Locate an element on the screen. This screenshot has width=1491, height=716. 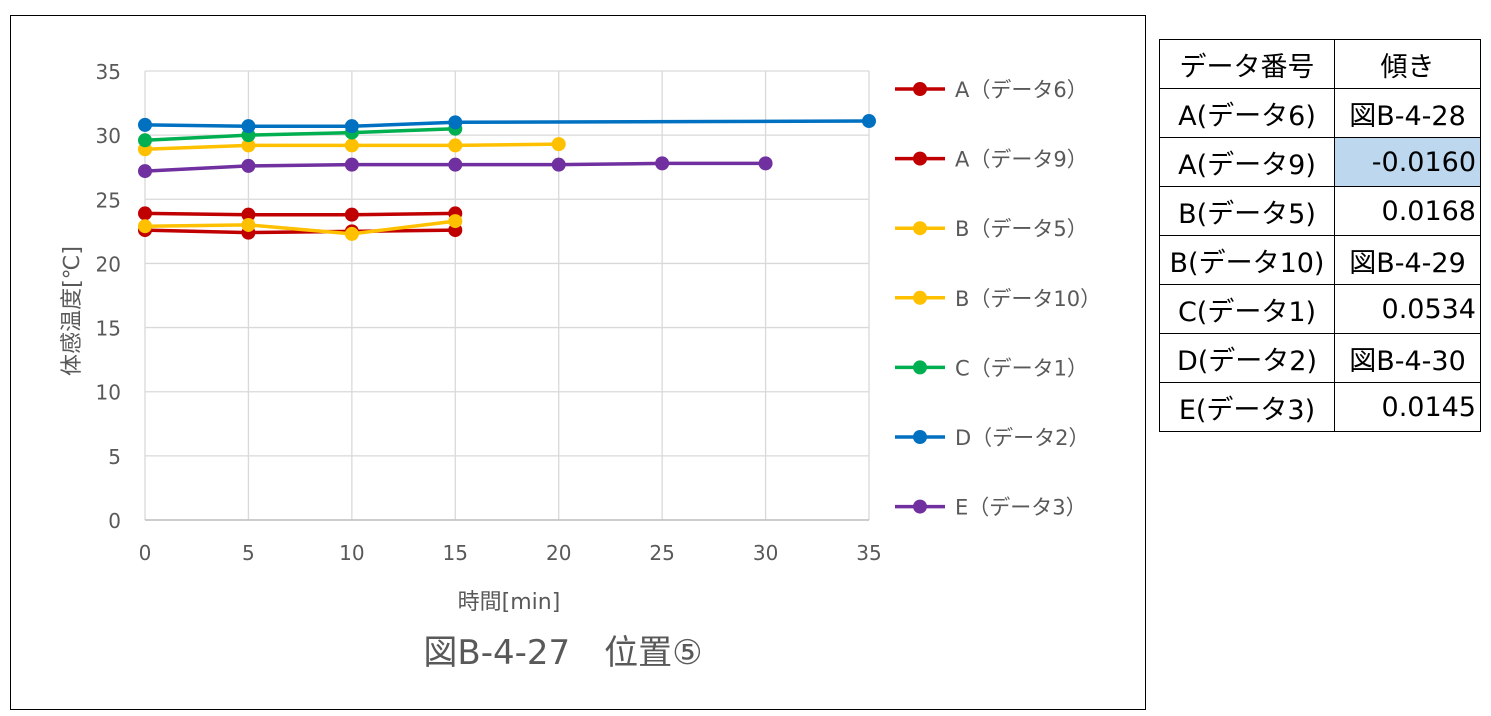
legend-entry: B（データ5） is located at coordinates (991, 229).